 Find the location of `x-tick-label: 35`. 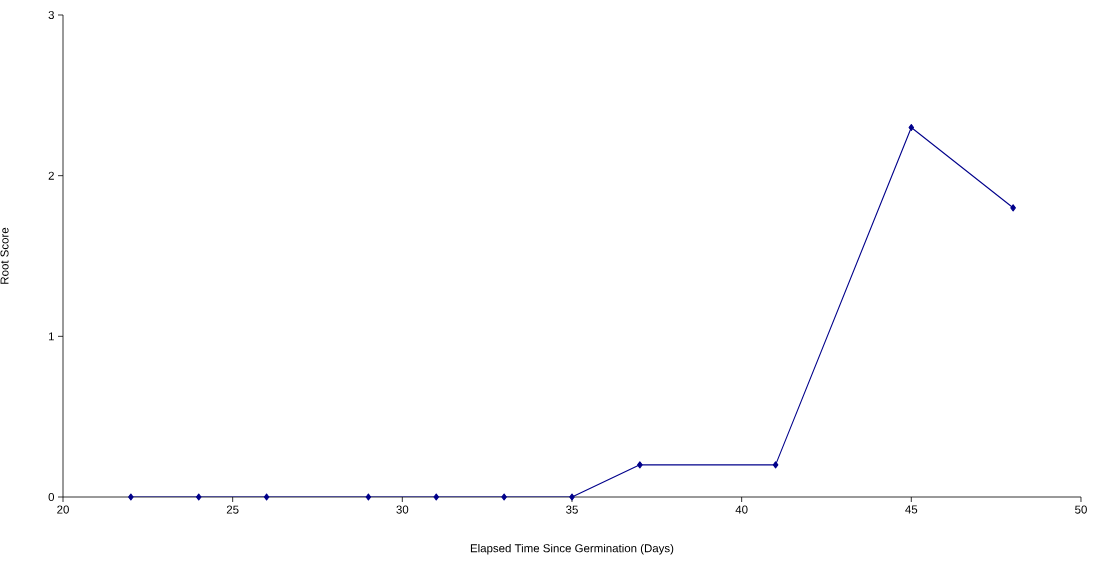

x-tick-label: 35 is located at coordinates (572, 509).